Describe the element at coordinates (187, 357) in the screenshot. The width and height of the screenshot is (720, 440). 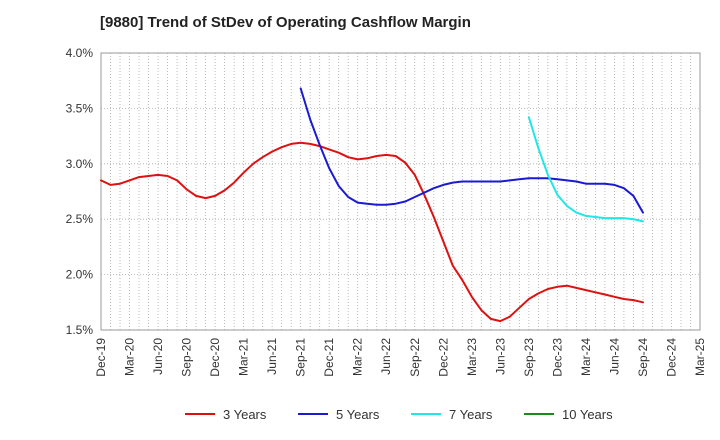
I see `x-tick-label: Sep-20` at that location.